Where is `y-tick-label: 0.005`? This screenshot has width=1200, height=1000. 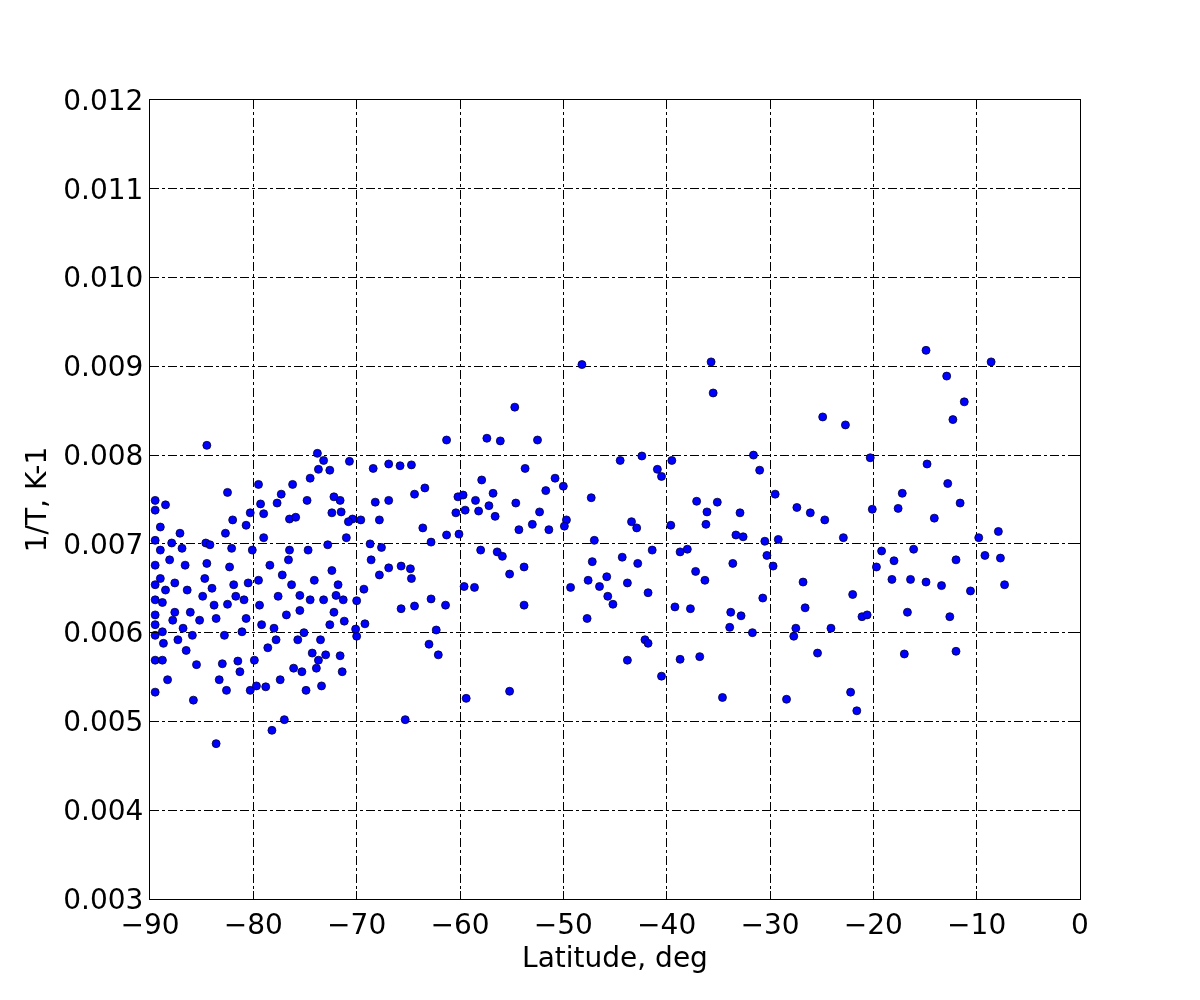
y-tick-label: 0.005 is located at coordinates (103, 722).